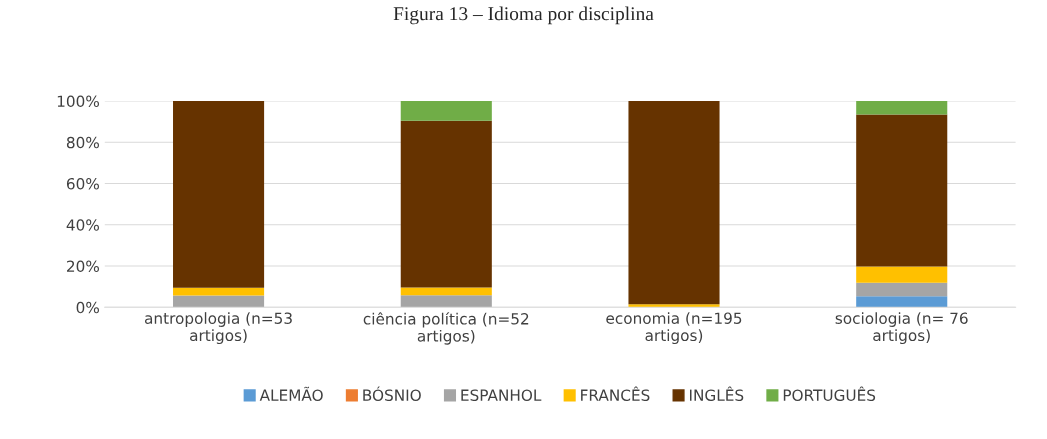 The width and height of the screenshot is (1047, 439). I want to click on x-tick-label: economia (n=195 artigos), so click(674, 328).